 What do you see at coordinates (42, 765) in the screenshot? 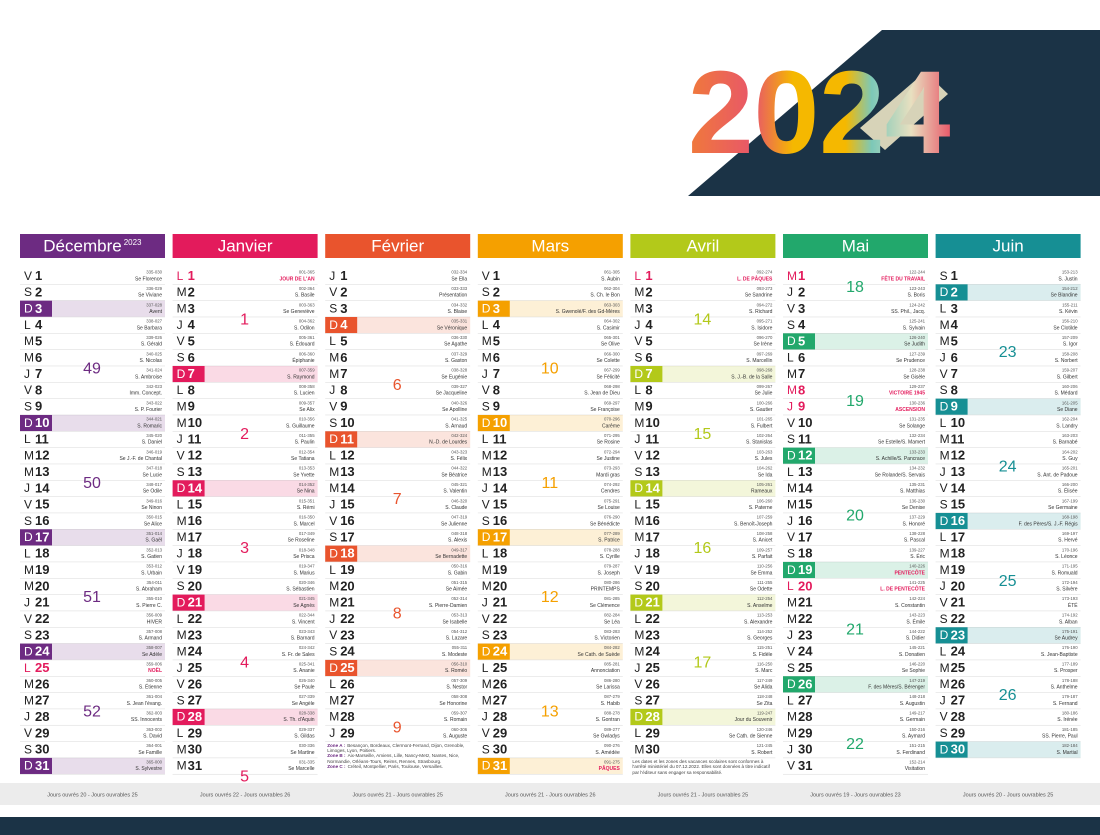
I see `day-number: 31` at bounding box center [42, 765].